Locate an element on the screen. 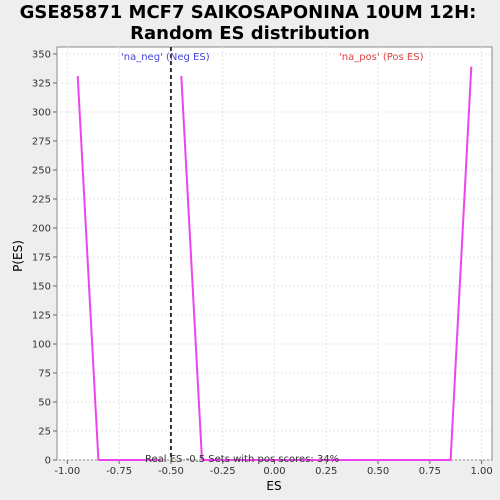 The width and height of the screenshot is (500, 500). x-tick-label: -1.00 is located at coordinates (67, 471).